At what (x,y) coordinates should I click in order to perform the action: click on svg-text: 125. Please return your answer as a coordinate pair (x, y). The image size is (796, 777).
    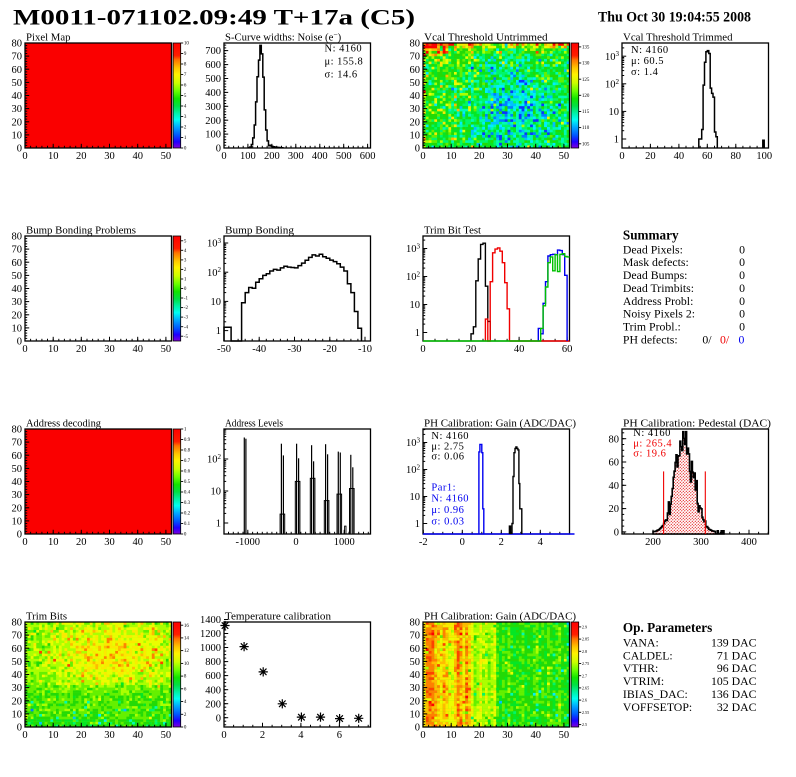
    Looking at the image, I should click on (586, 80).